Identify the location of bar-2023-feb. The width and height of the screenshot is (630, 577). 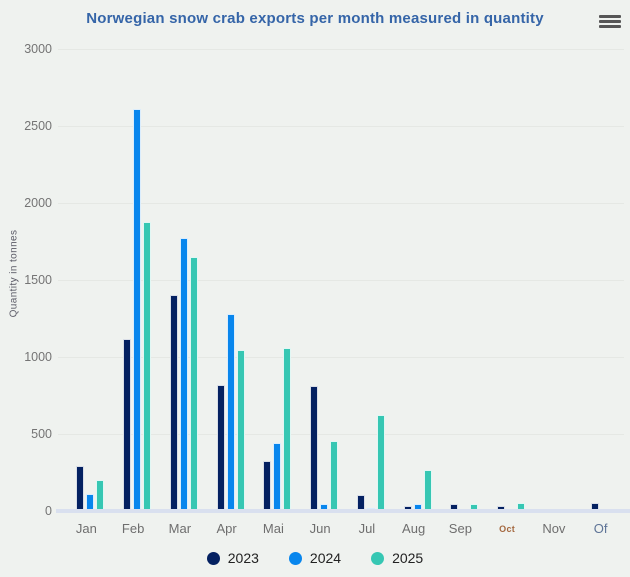
(127, 424).